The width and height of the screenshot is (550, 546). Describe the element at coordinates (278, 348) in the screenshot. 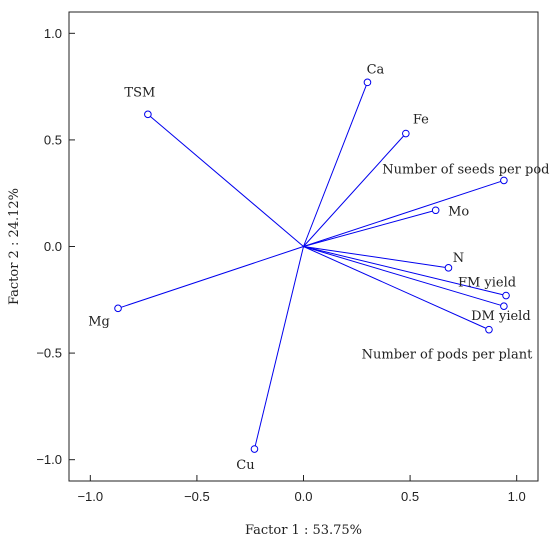

I see `vector-cu` at that location.